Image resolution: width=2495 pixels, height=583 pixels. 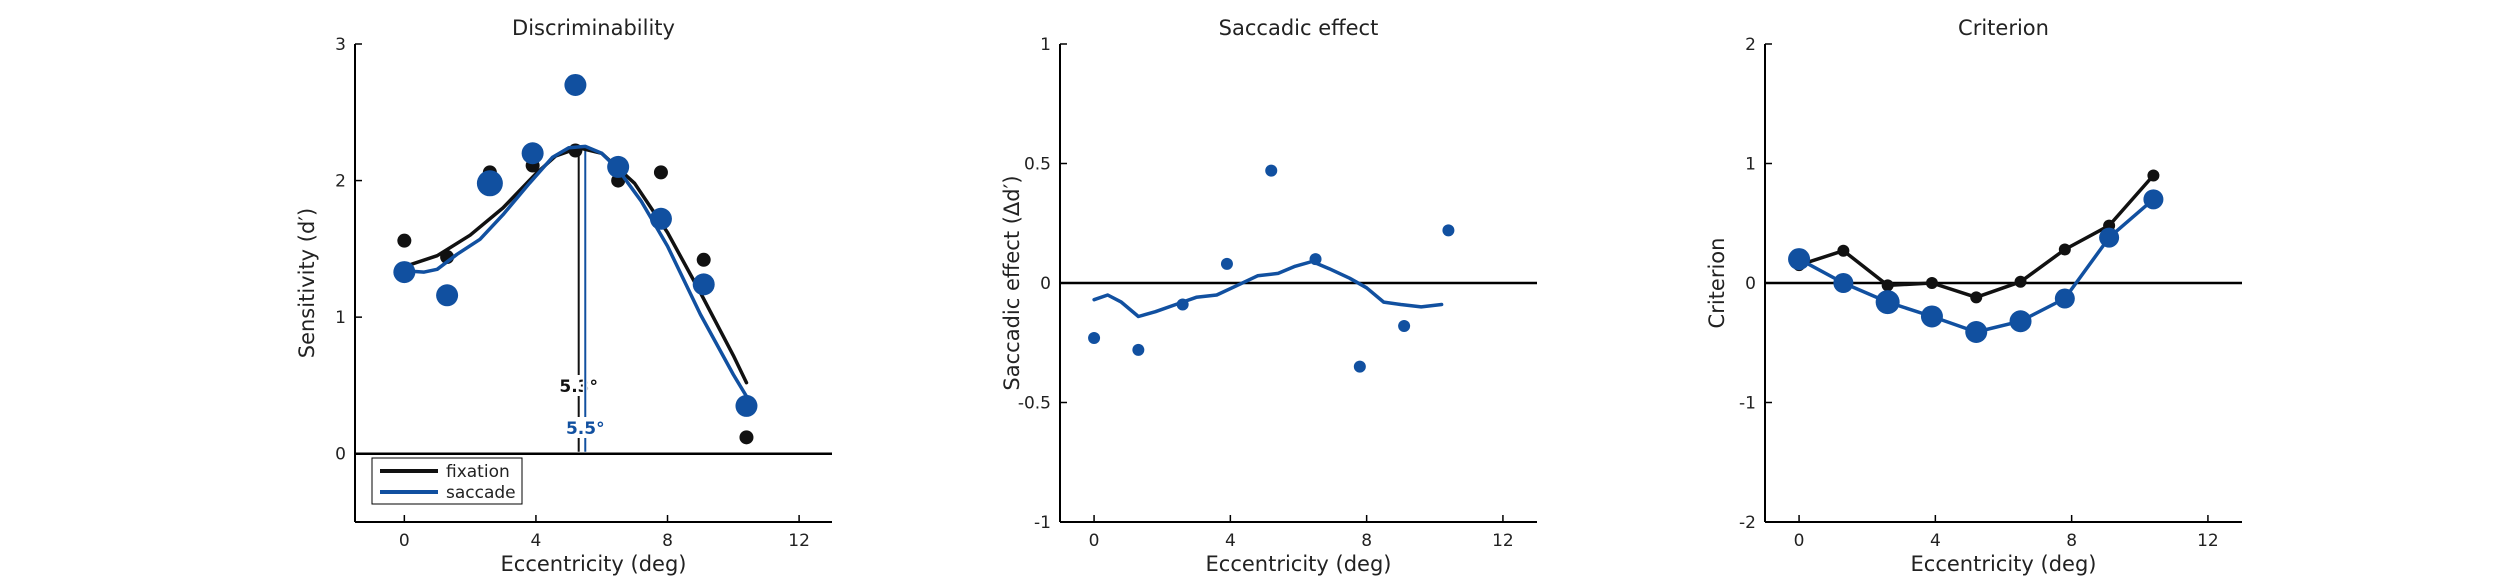 I want to click on fit-curve-fixation, so click(x=575, y=265).